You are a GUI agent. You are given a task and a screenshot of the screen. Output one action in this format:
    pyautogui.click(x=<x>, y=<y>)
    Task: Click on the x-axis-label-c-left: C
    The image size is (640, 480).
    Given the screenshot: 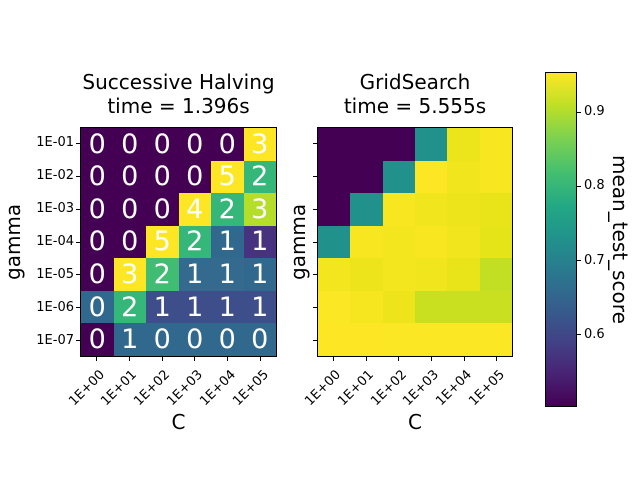 What is the action you would take?
    pyautogui.click(x=178, y=422)
    